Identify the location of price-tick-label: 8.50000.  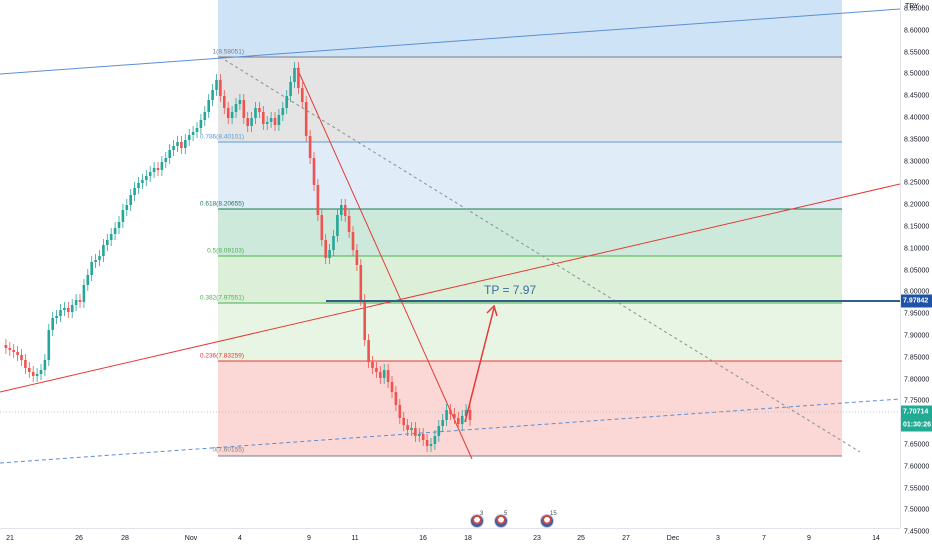
(917, 74).